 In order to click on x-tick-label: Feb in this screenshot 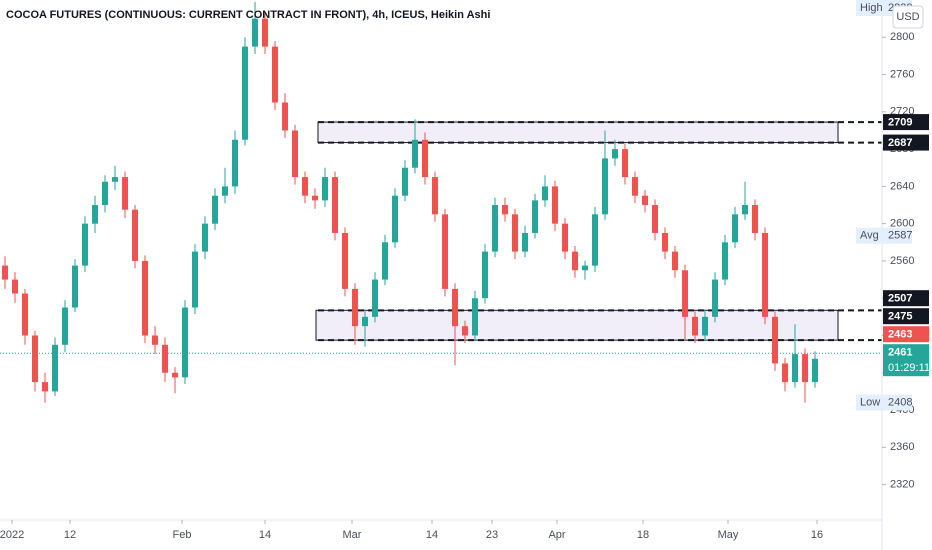, I will do `click(182, 535)`.